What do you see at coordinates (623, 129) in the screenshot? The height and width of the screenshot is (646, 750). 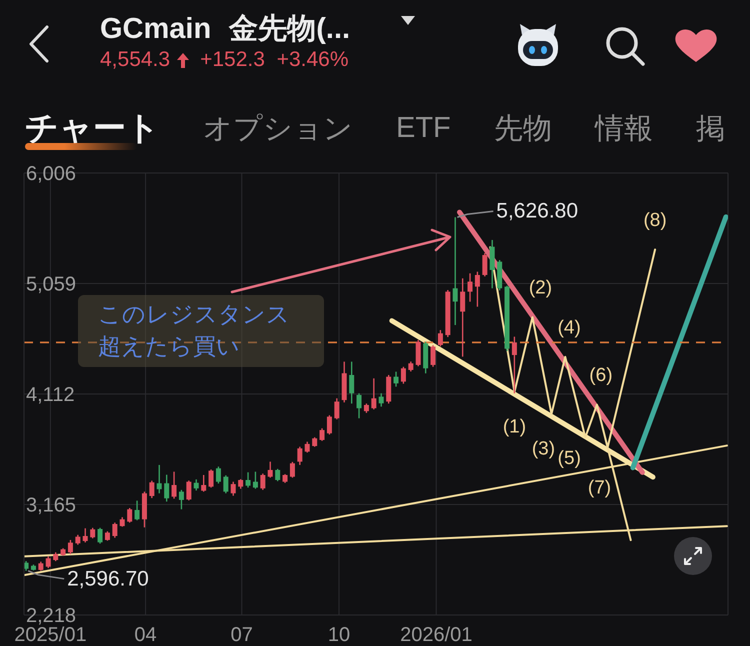 I see `text: 情報` at bounding box center [623, 129].